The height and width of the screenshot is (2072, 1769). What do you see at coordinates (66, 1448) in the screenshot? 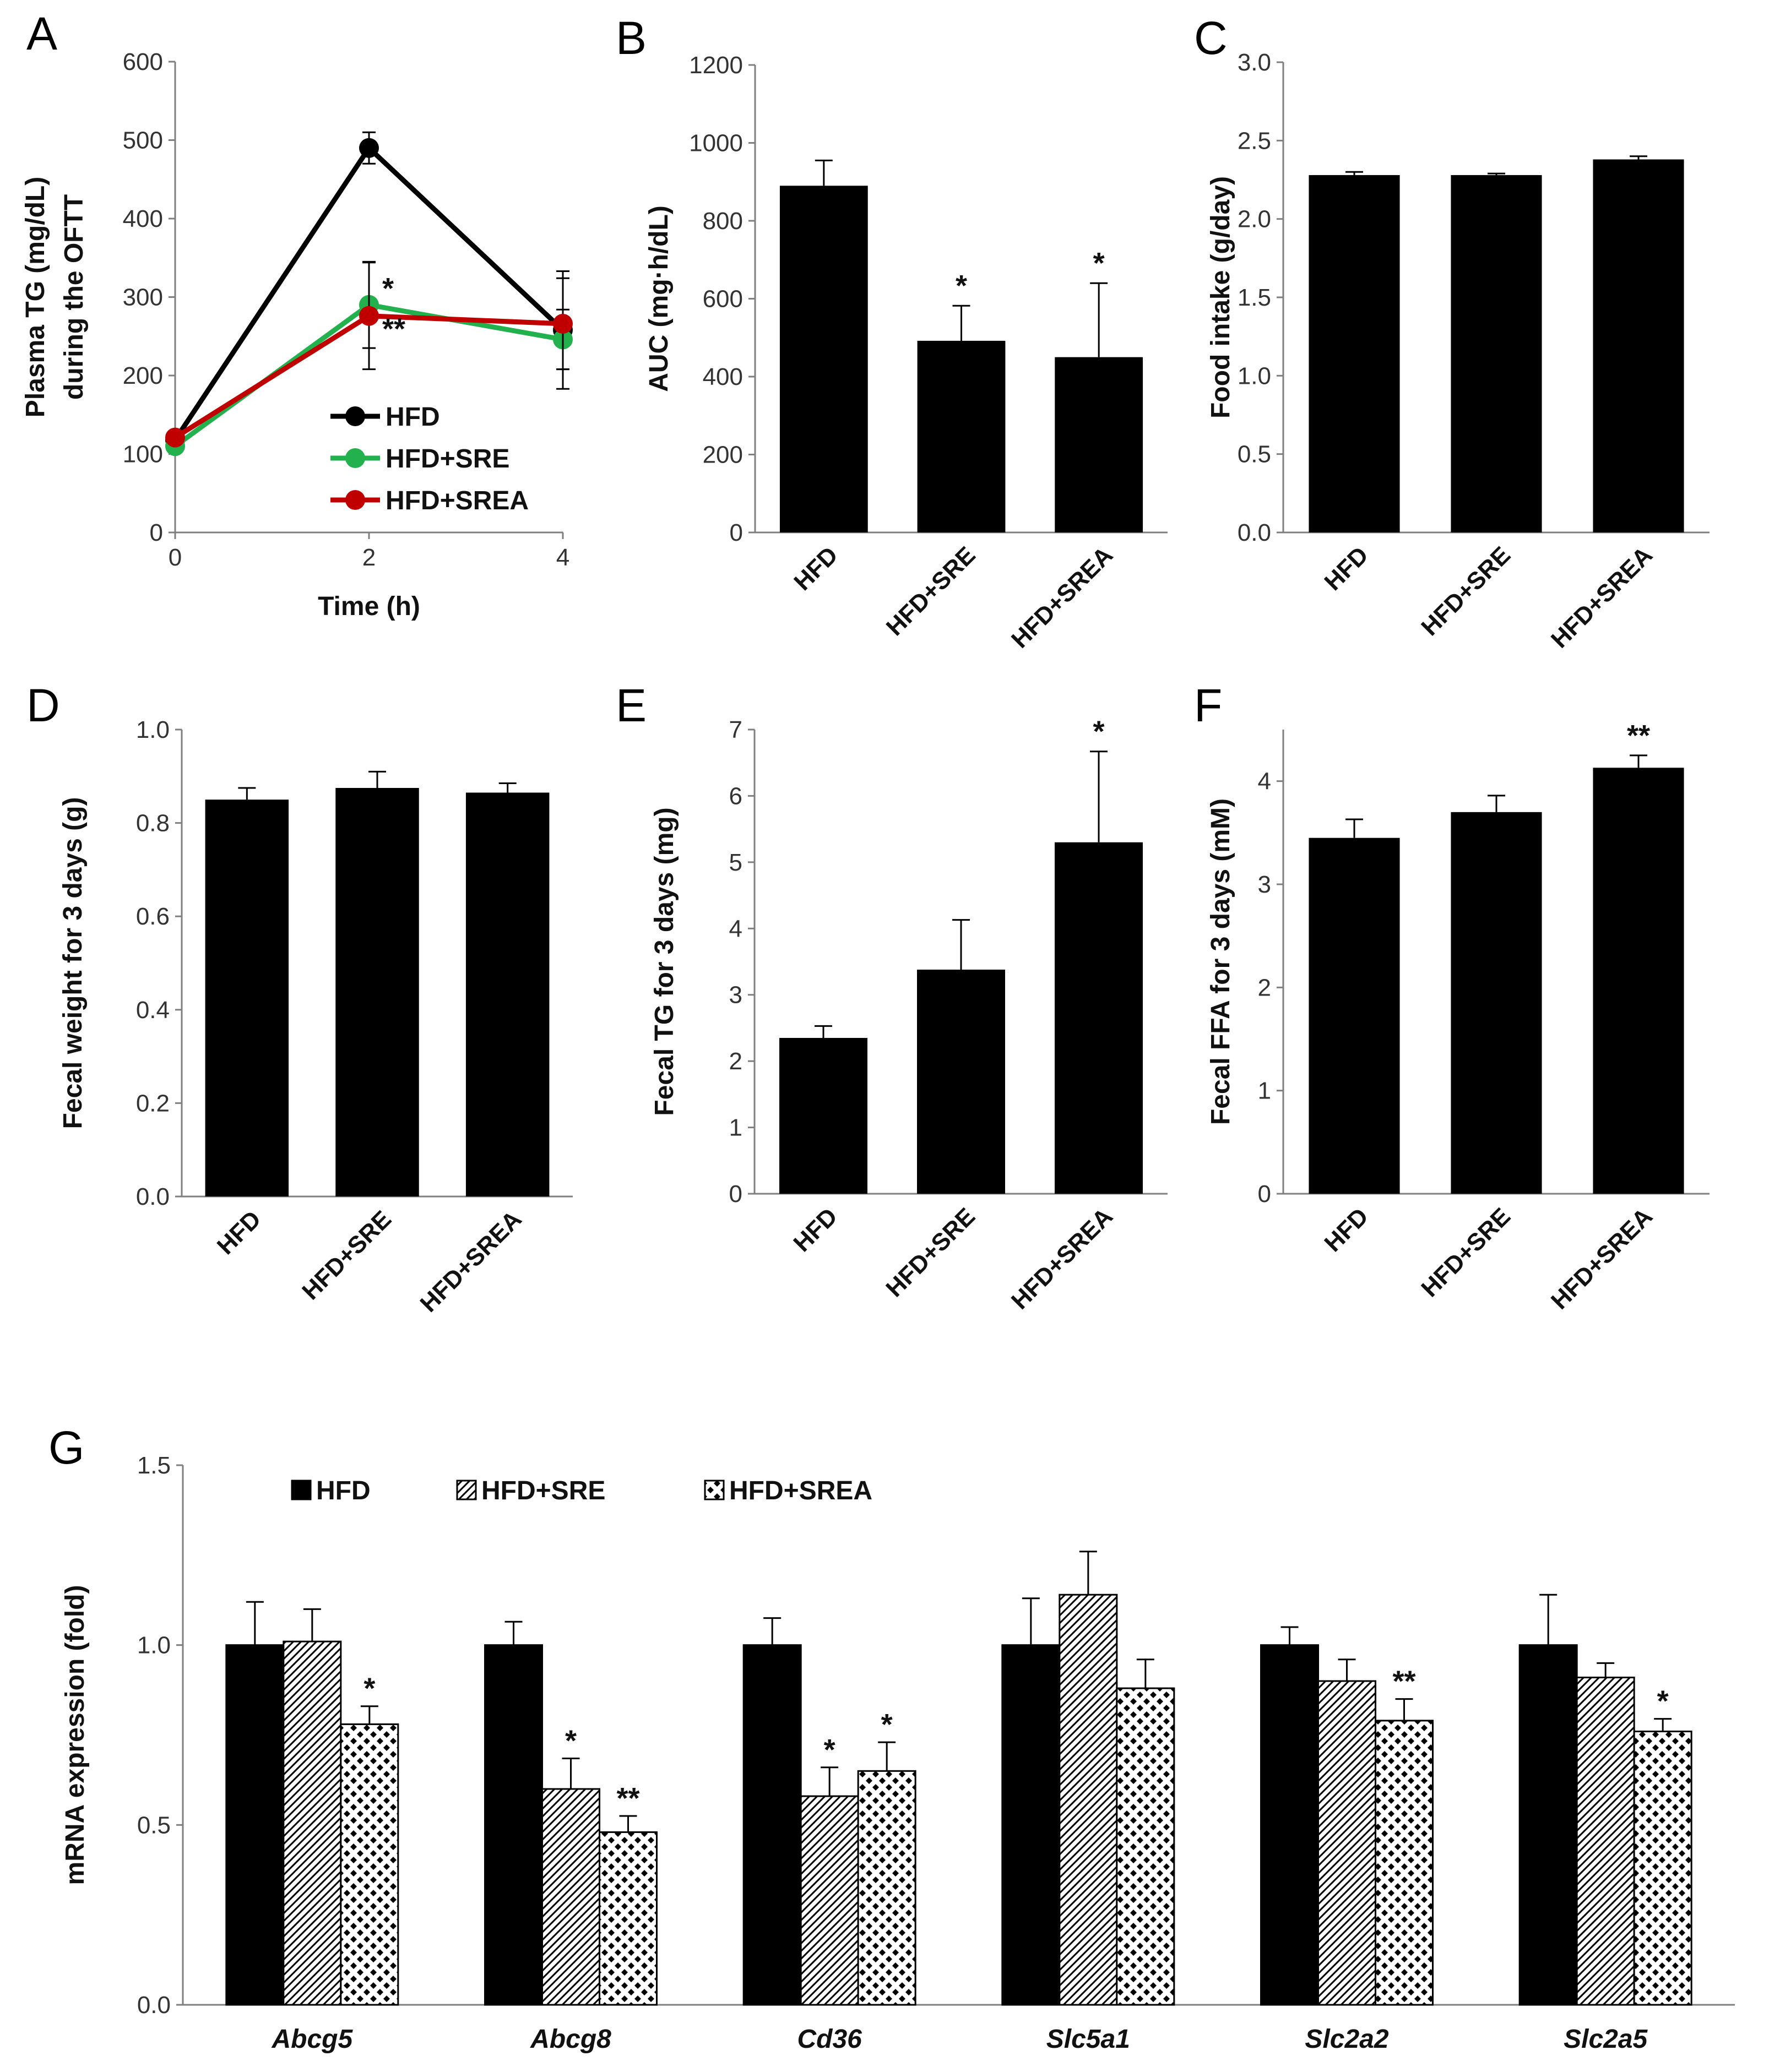
I see `panel-label-G: G` at bounding box center [66, 1448].